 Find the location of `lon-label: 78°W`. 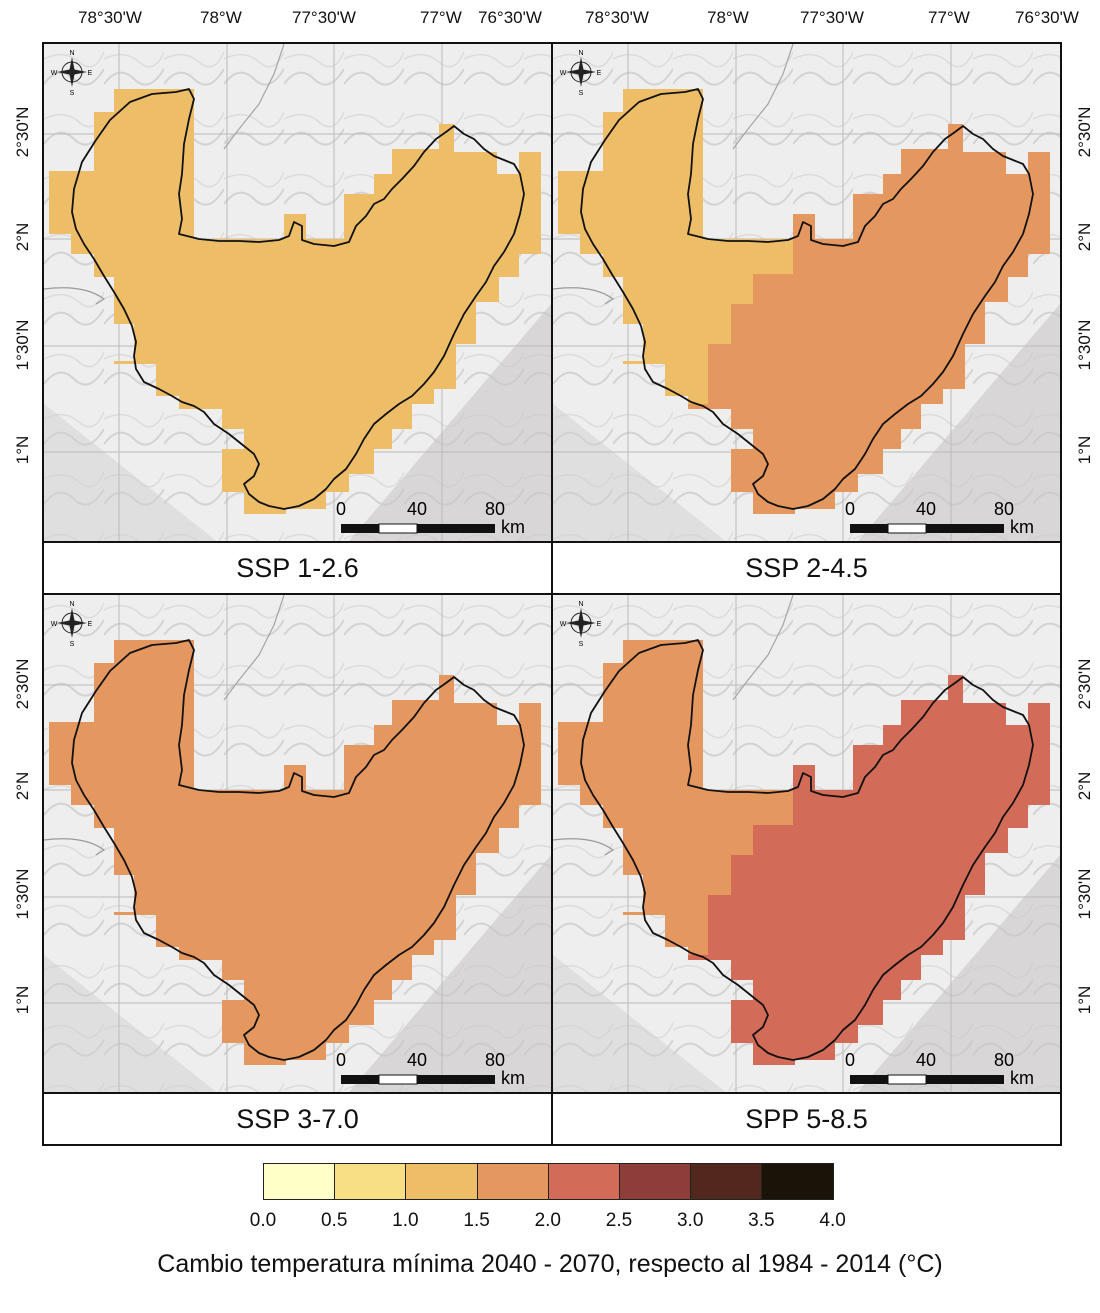

lon-label: 78°W is located at coordinates (221, 17).